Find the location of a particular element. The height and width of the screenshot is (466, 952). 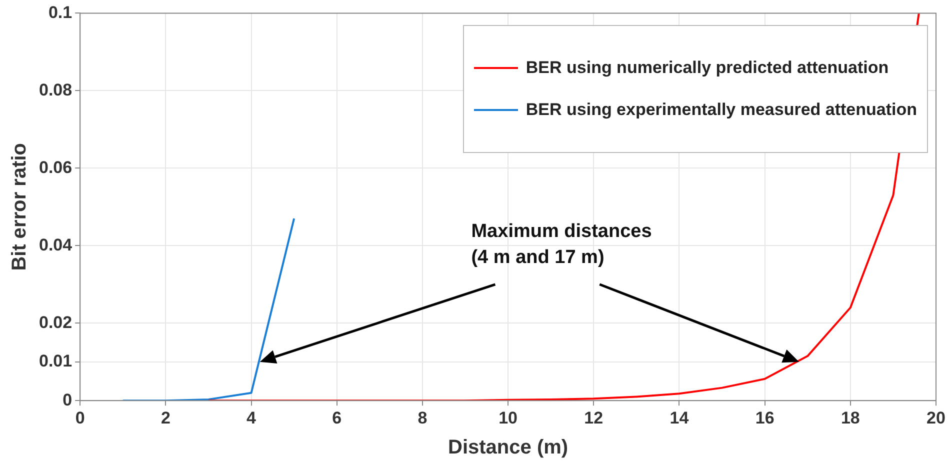

annotation: Maximum distances is located at coordinates (561, 232).